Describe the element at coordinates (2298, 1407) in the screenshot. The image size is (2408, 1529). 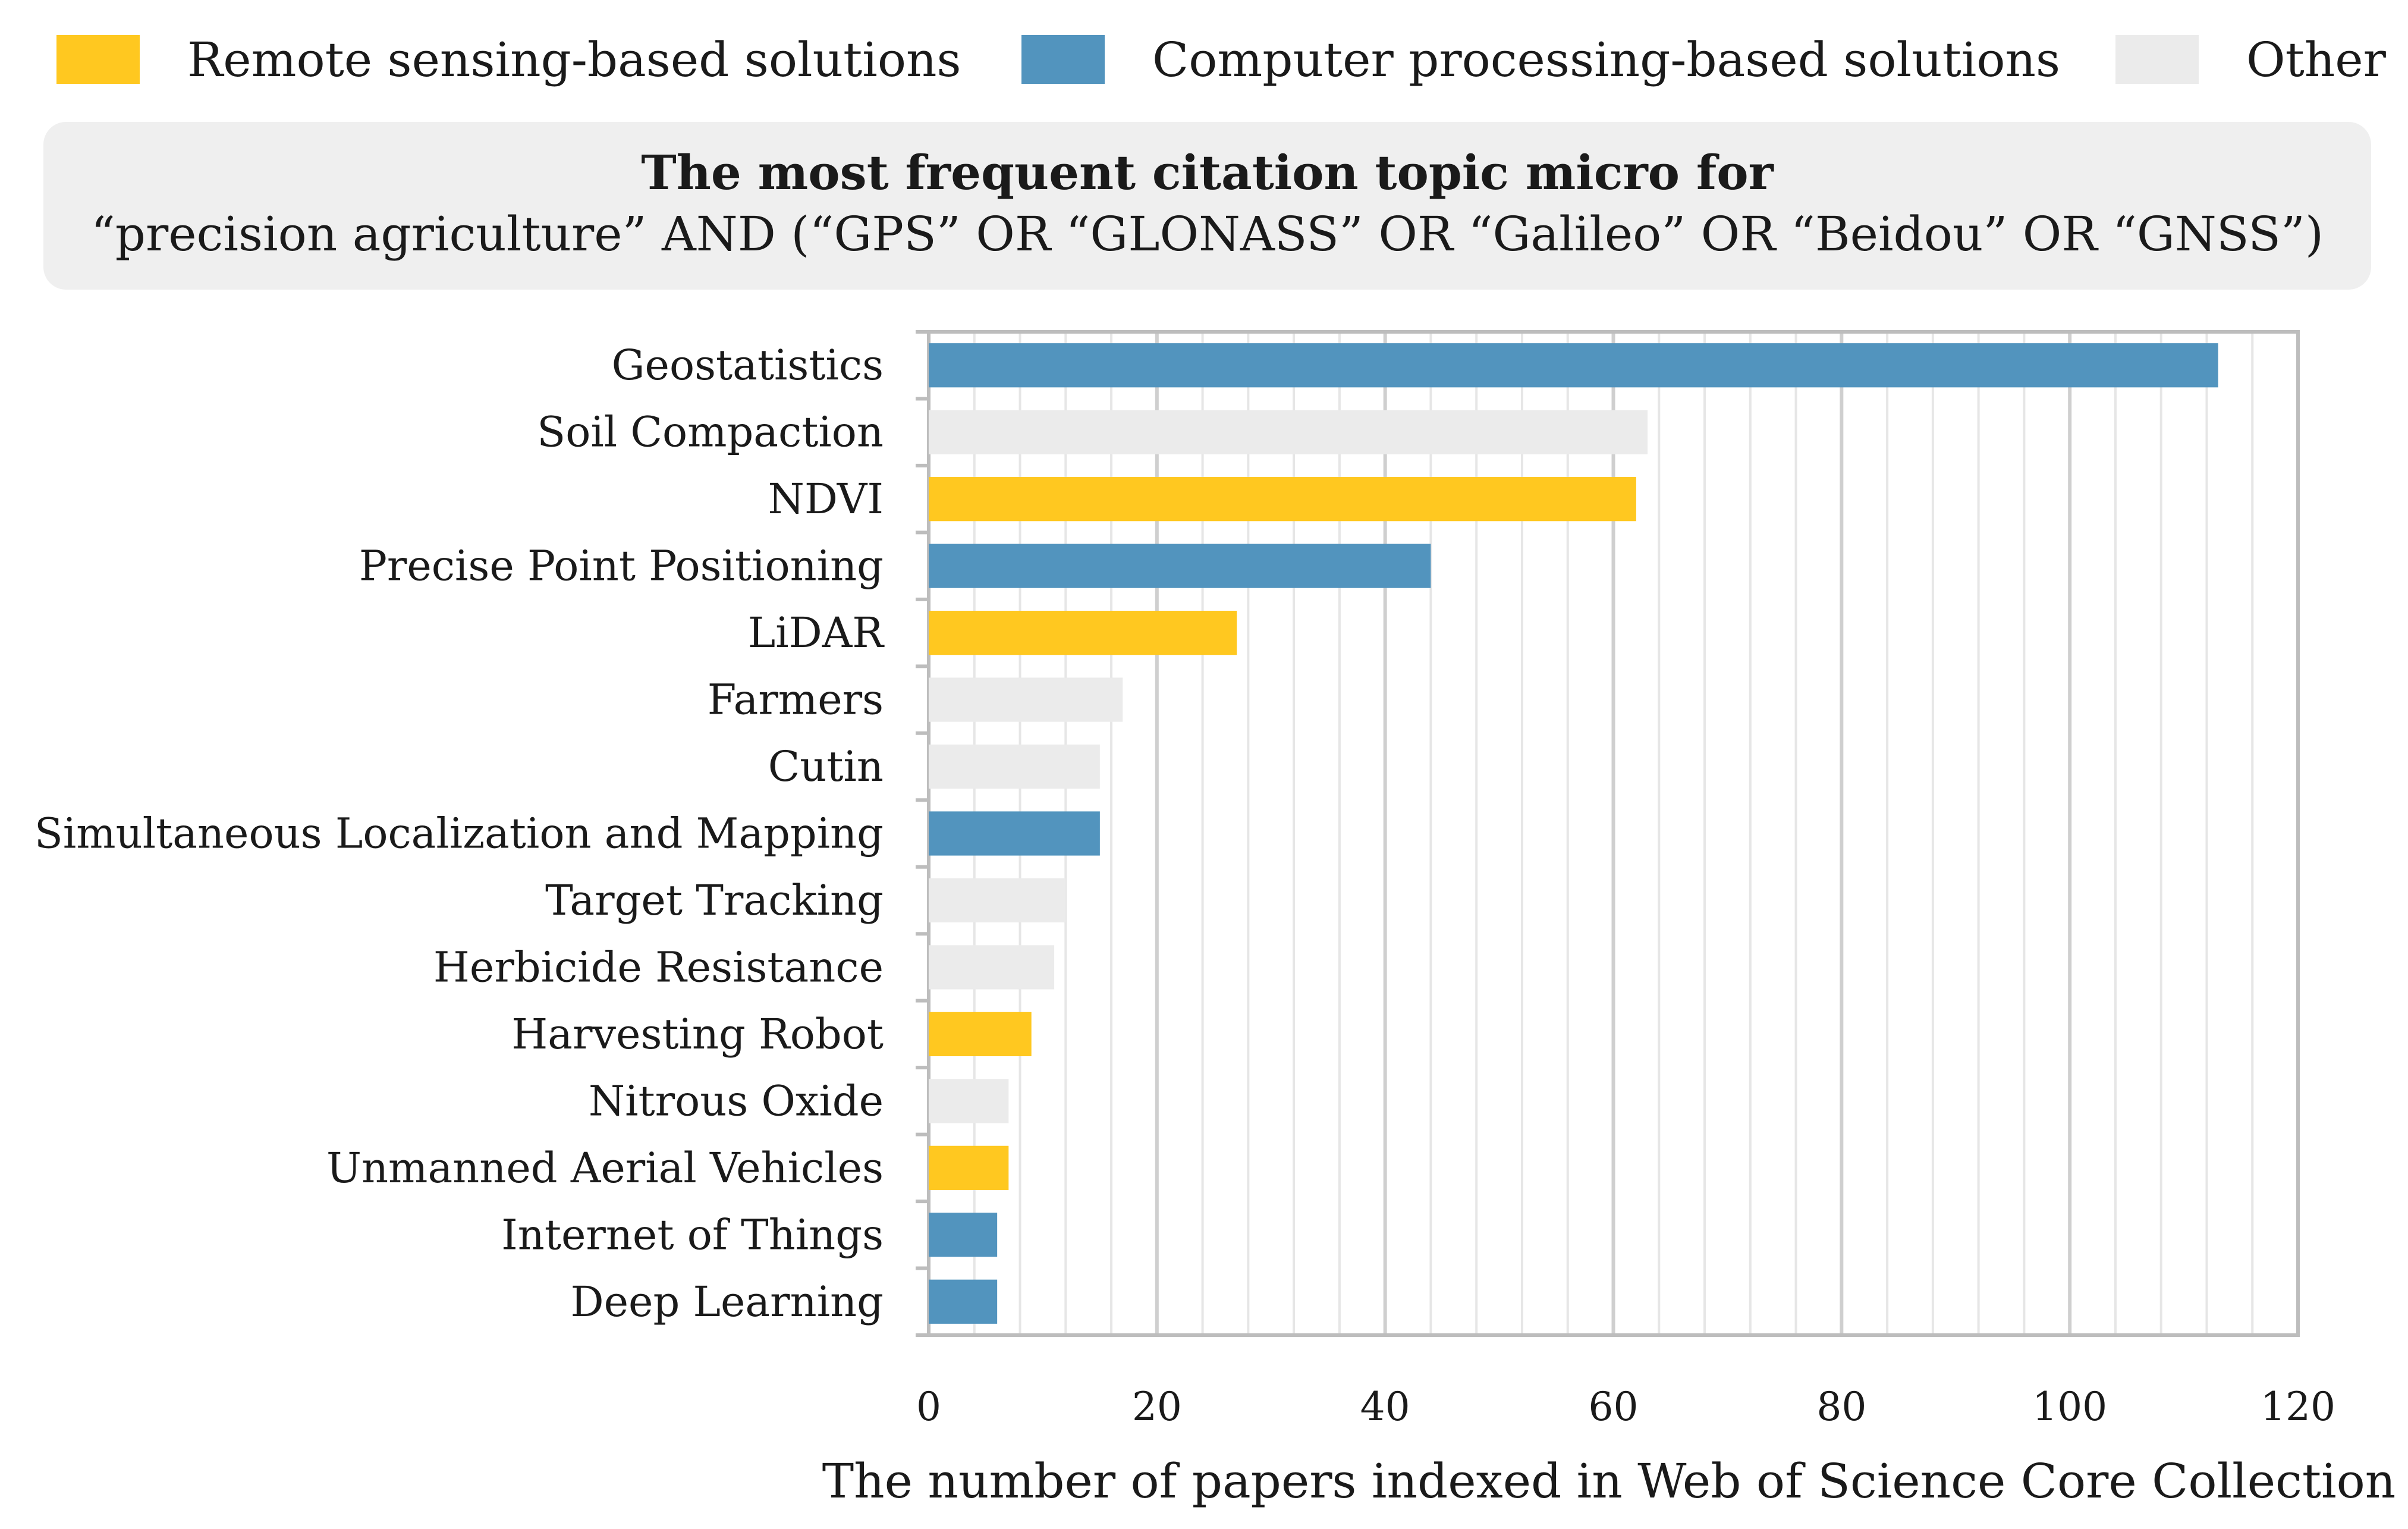
I see `x-tick-label: 120` at that location.